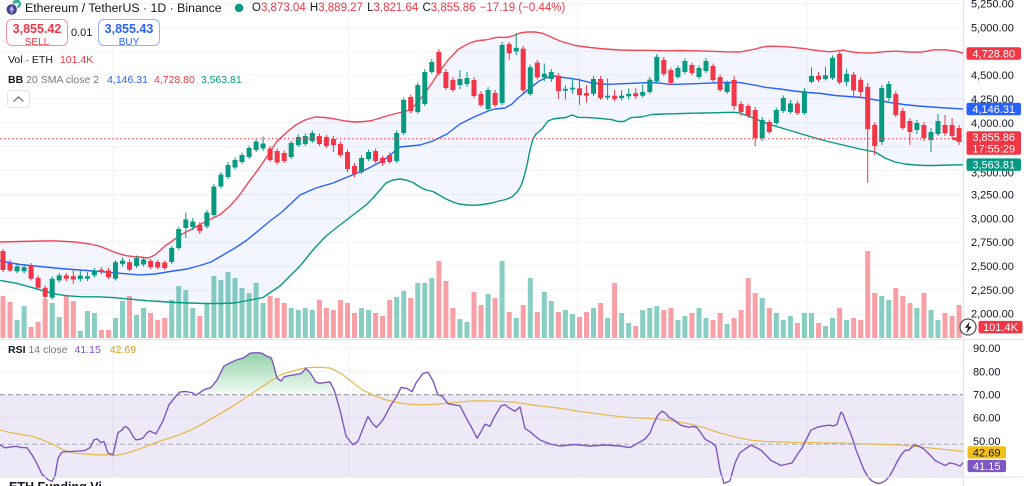 The height and width of the screenshot is (486, 1024). I want to click on svg-text: 2,750.00, so click(992, 243).